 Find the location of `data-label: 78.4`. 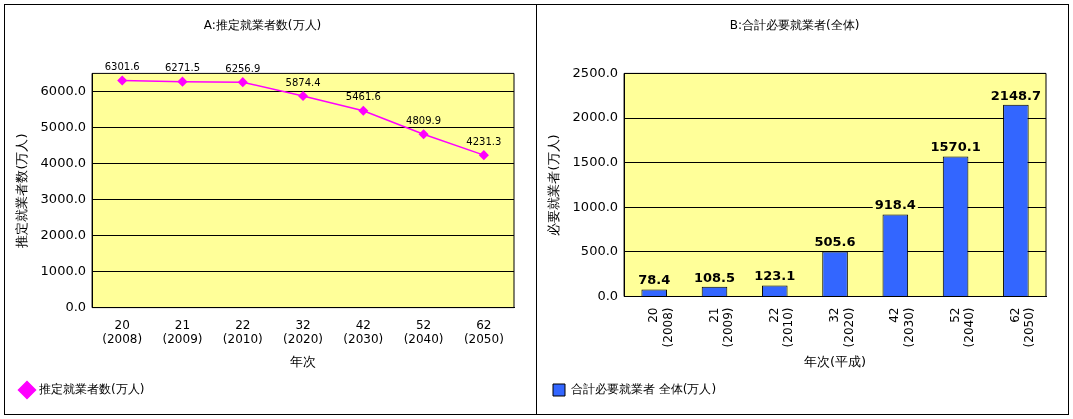

data-label: 78.4 is located at coordinates (654, 280).